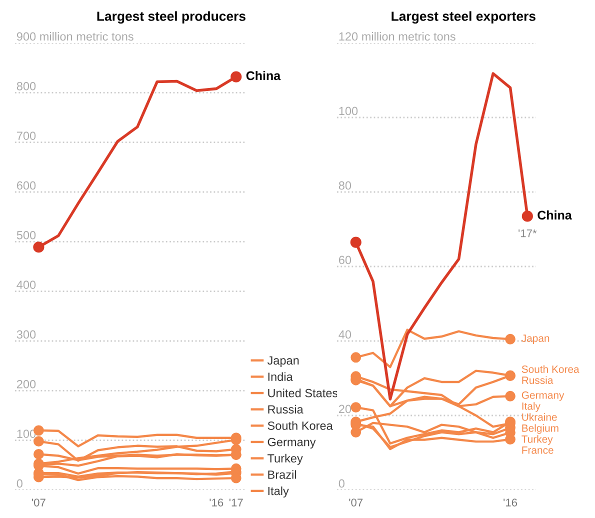  I want to click on series-label: Japan, so click(536, 339).